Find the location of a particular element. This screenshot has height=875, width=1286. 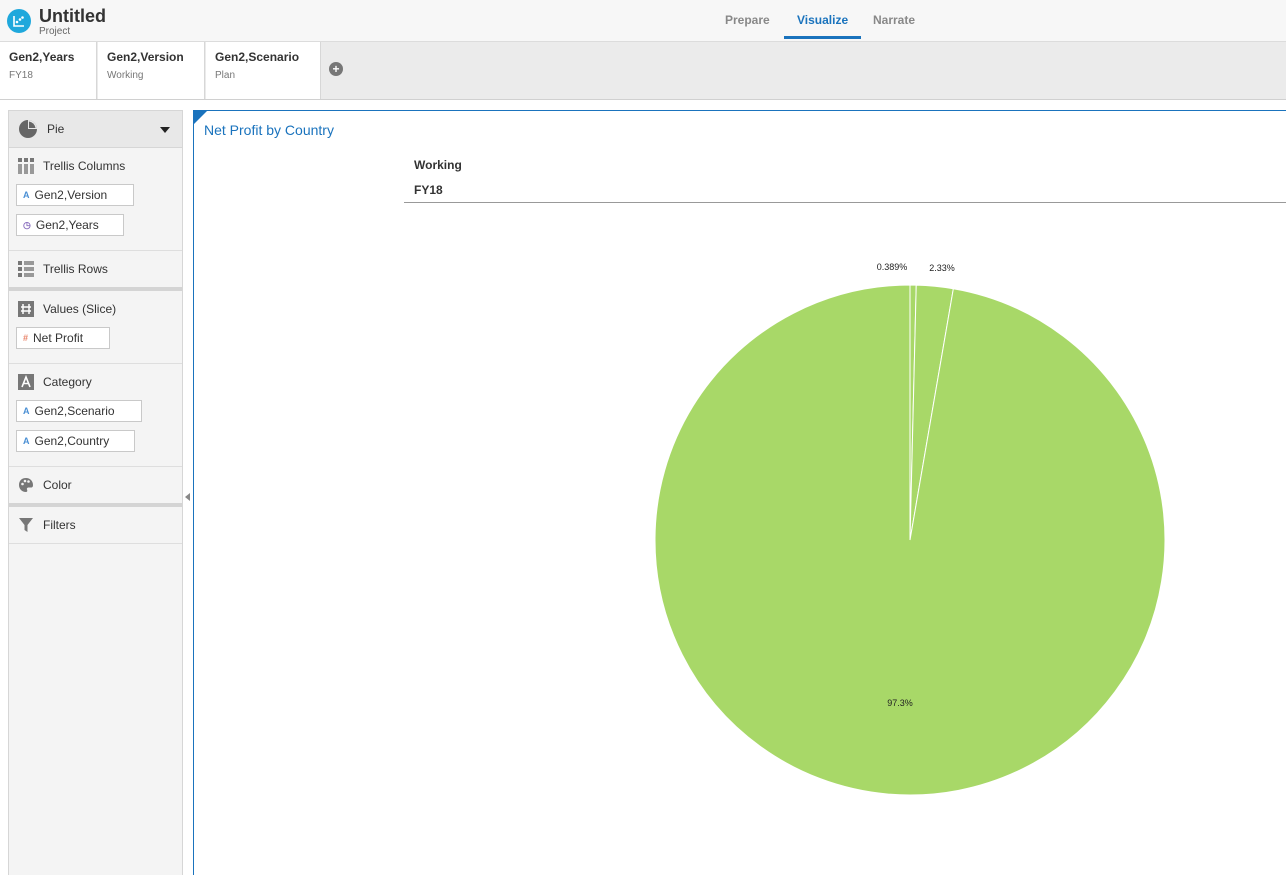

values-header: Values (Slice) is located at coordinates (95, 309).